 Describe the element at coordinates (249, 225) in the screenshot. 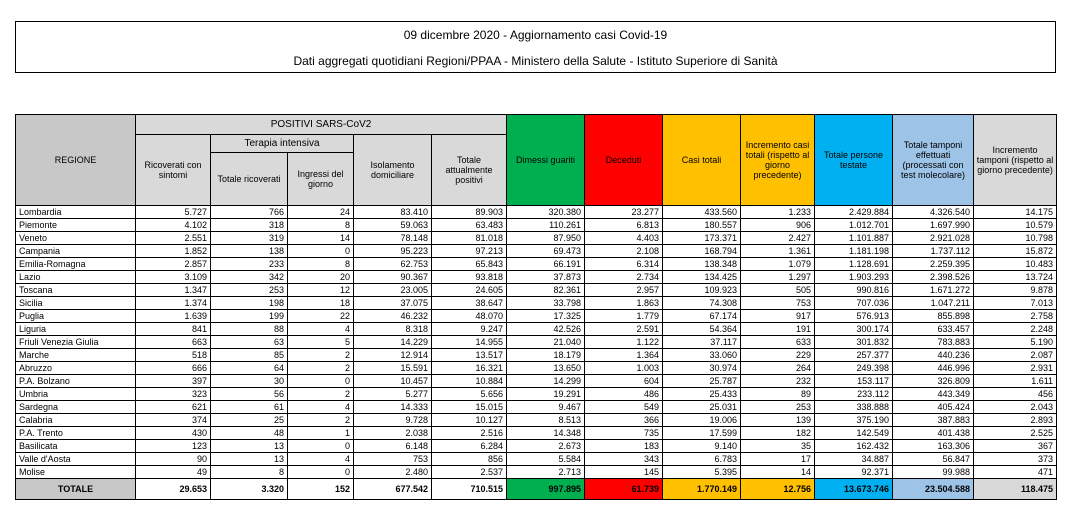

I see `value-cell: 318` at that location.